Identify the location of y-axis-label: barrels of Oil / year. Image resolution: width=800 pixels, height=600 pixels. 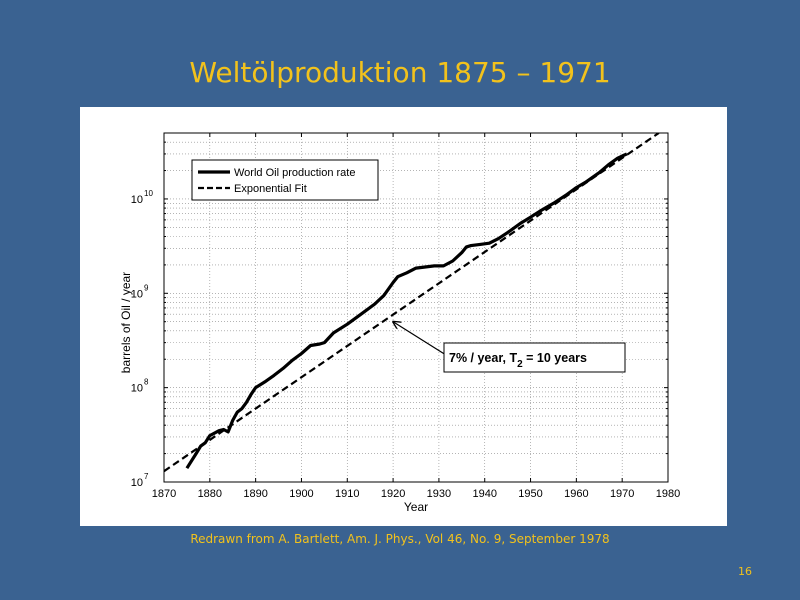
(126, 322).